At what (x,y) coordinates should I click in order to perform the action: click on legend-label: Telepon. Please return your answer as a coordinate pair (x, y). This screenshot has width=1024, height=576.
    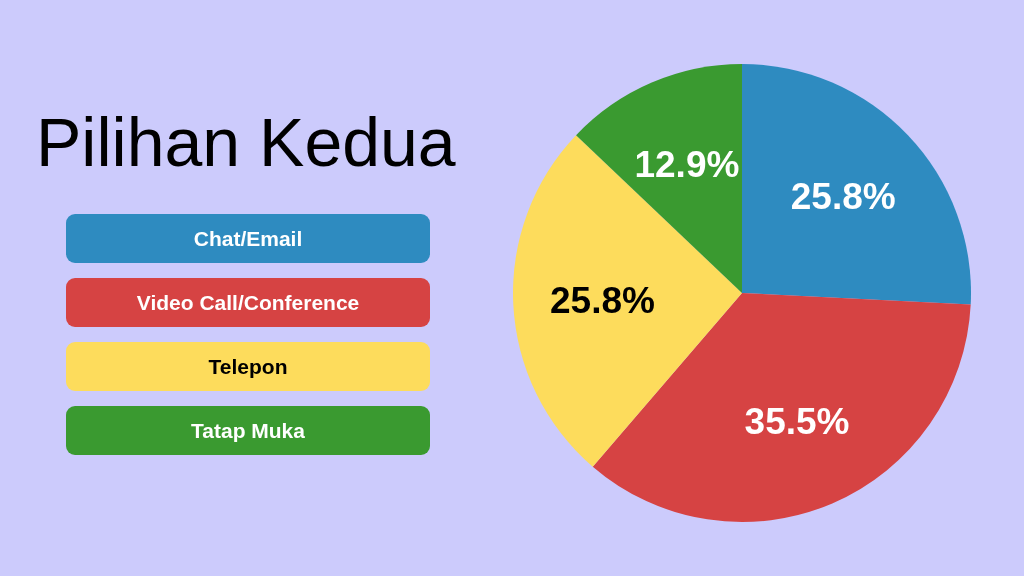
    Looking at the image, I should click on (248, 366).